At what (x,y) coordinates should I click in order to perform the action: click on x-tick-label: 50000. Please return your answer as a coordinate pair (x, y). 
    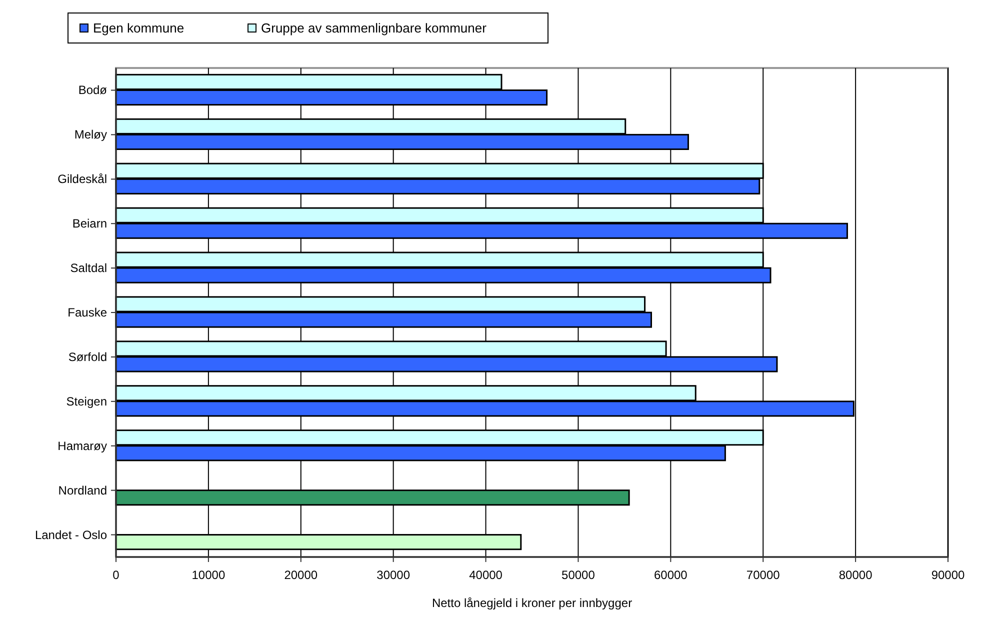
    Looking at the image, I should click on (579, 575).